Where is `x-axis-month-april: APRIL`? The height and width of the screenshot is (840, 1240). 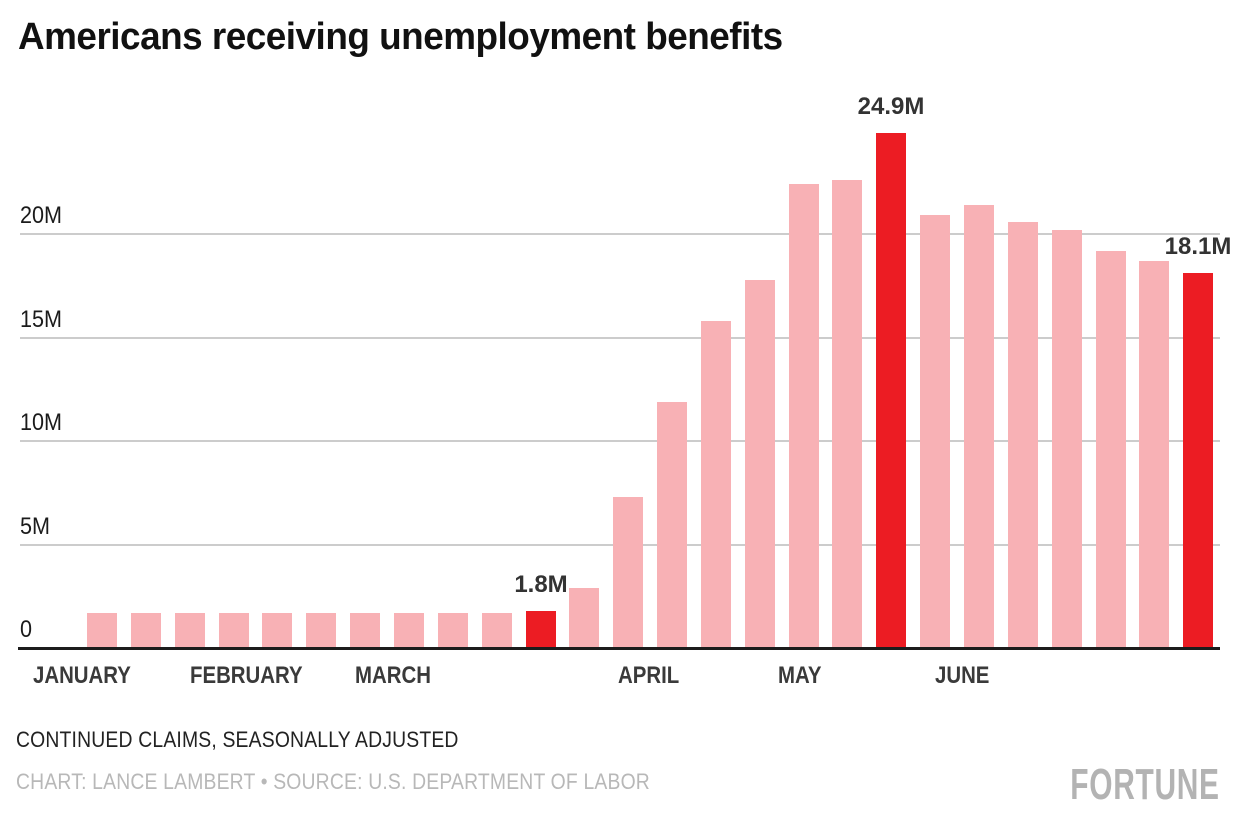 x-axis-month-april: APRIL is located at coordinates (649, 675).